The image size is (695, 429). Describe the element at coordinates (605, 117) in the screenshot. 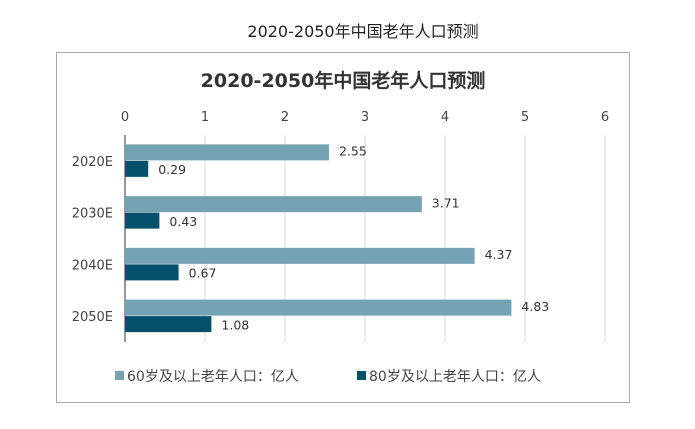

I see `x-tick-label: 6` at that location.